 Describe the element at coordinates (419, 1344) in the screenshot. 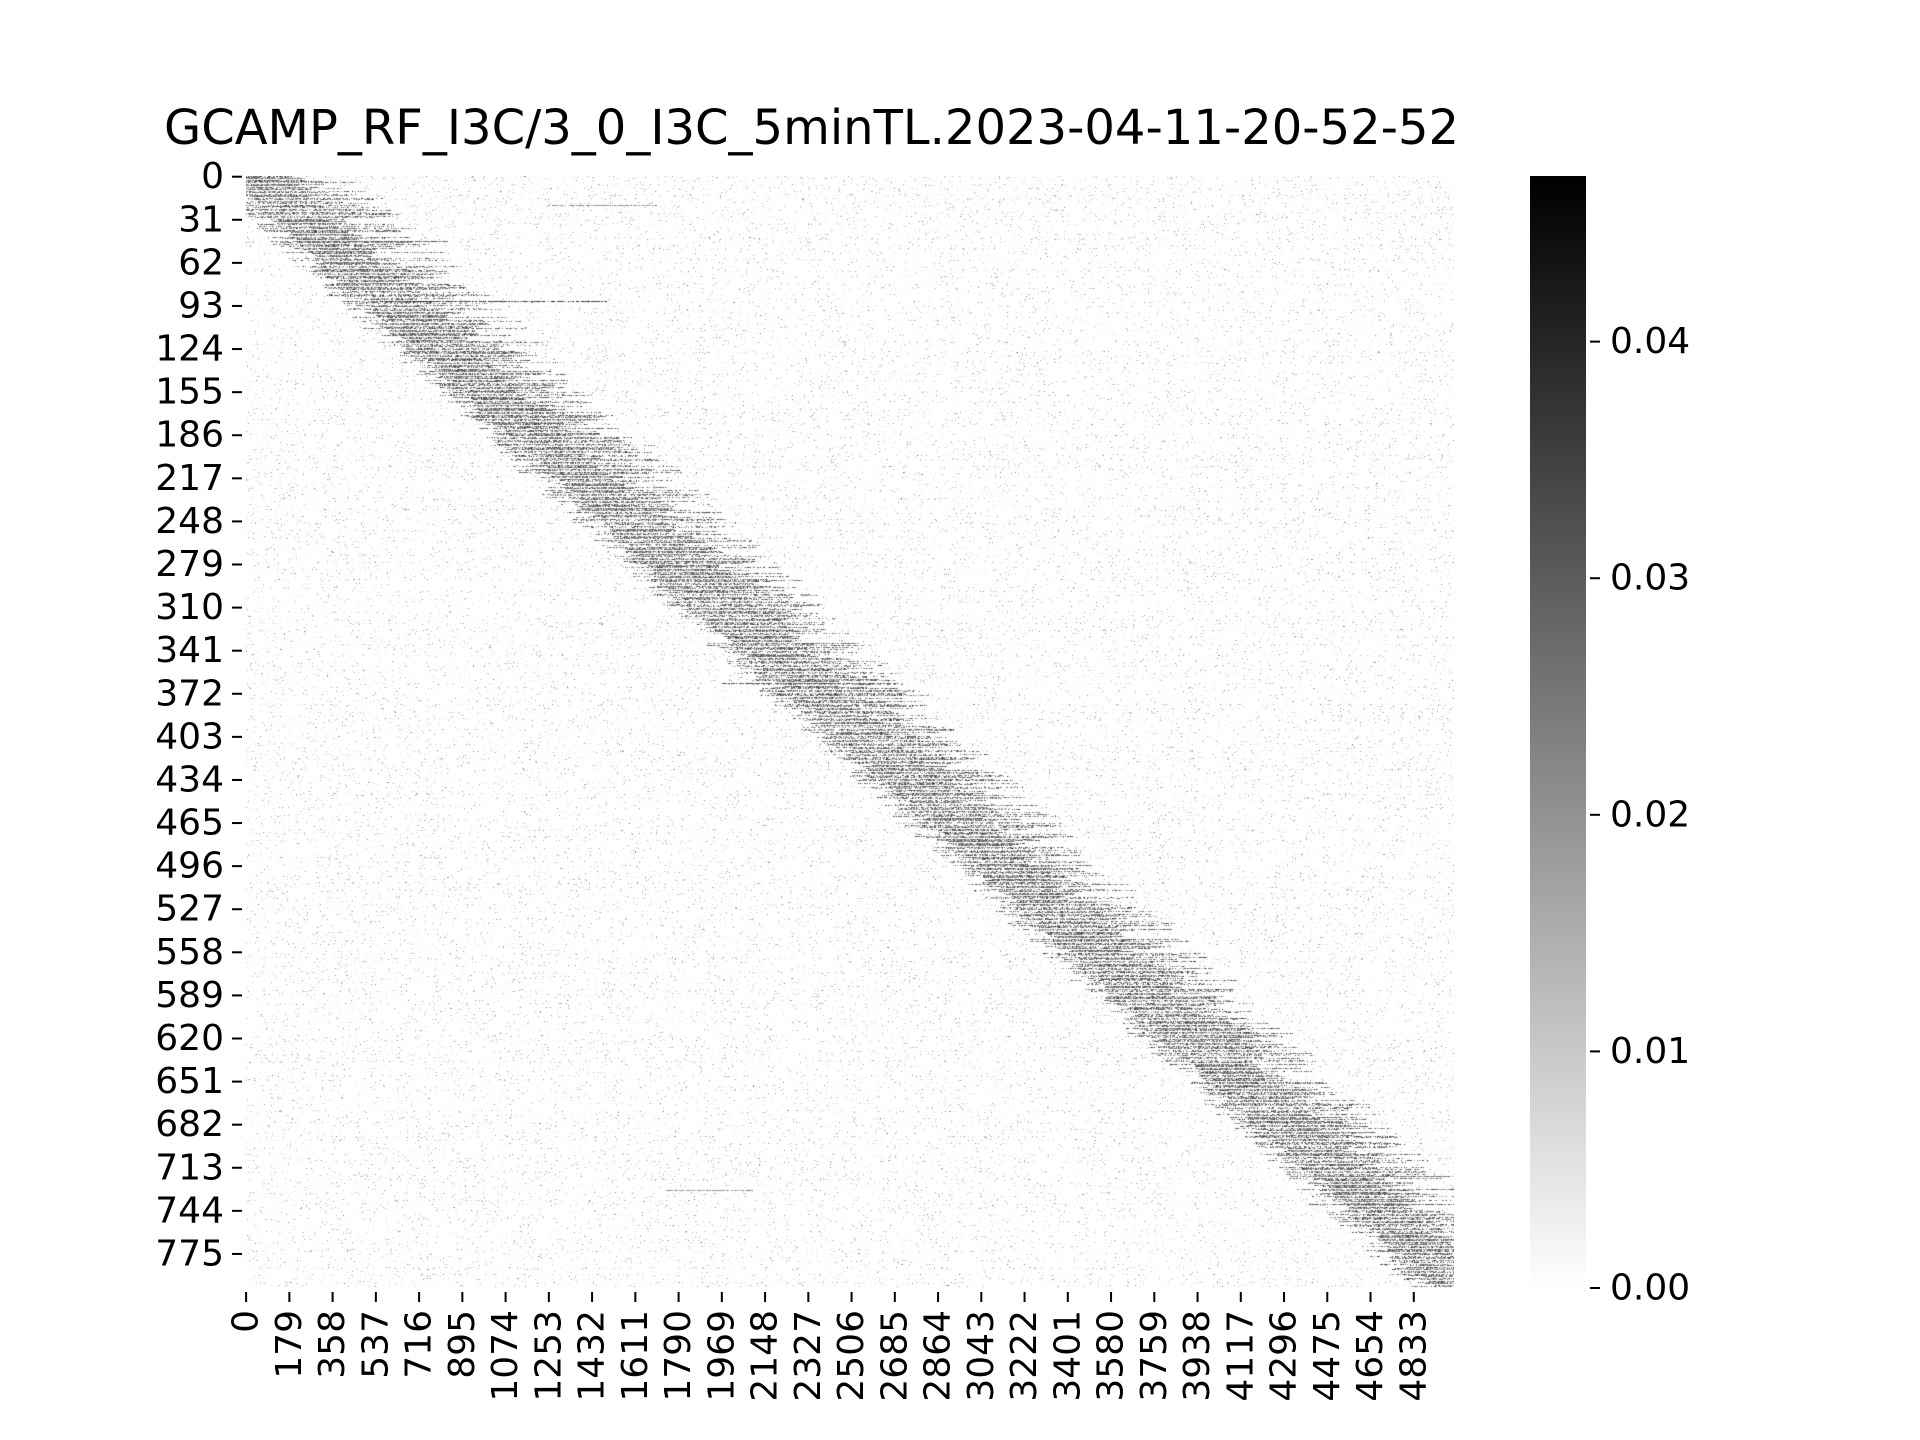

I see `x-tick-label: 716` at that location.